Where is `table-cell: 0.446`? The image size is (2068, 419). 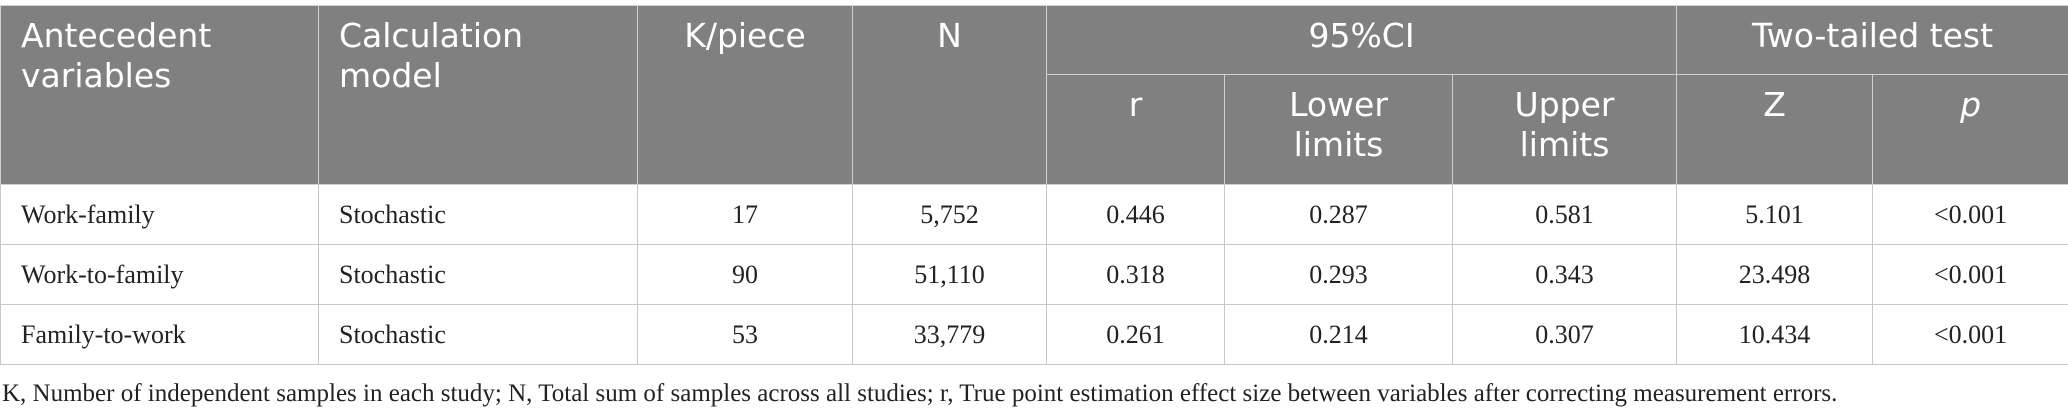 table-cell: 0.446 is located at coordinates (1135, 214).